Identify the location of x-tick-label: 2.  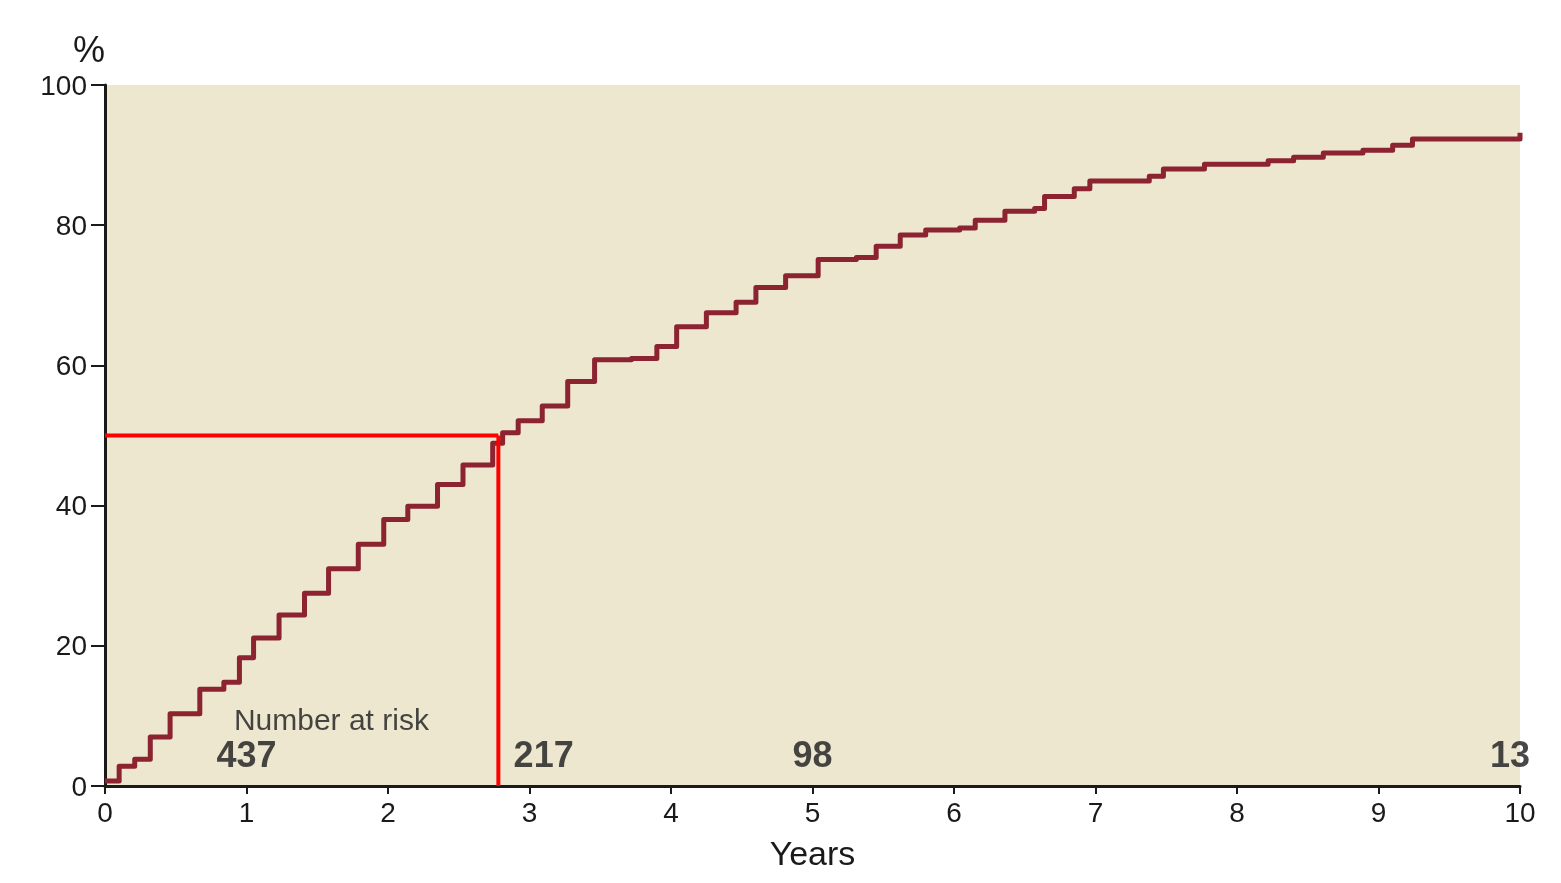
(388, 812).